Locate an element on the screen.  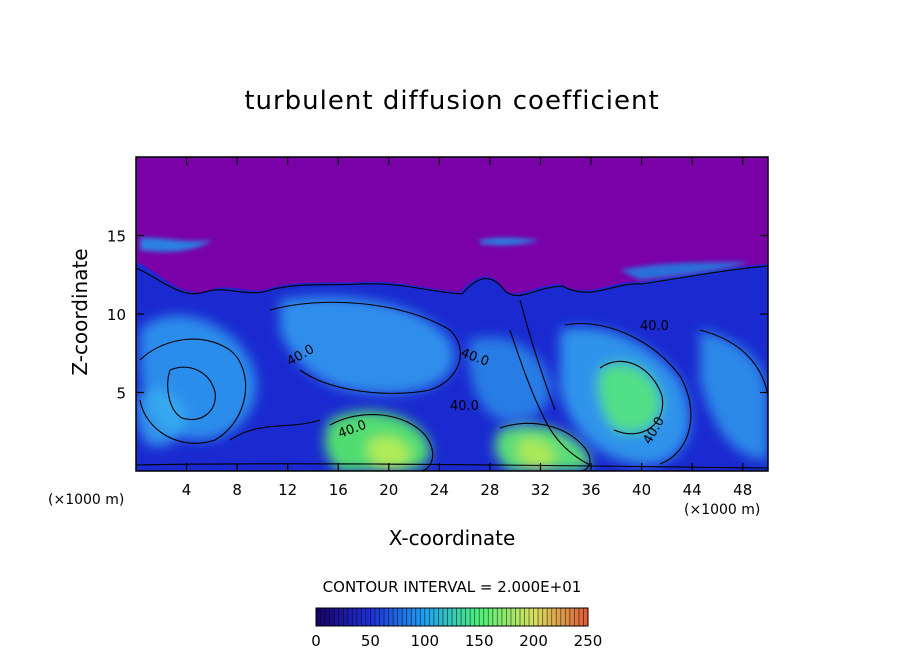
y-tick-label: 15 is located at coordinates (116, 237).